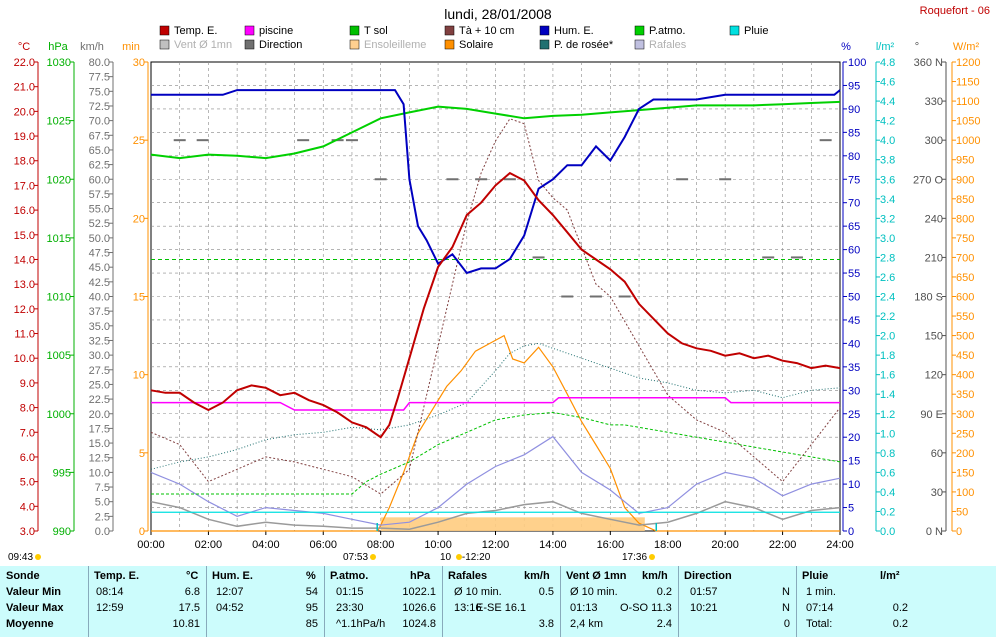  I want to click on hum-axis-tick-label: 65, so click(854, 227).